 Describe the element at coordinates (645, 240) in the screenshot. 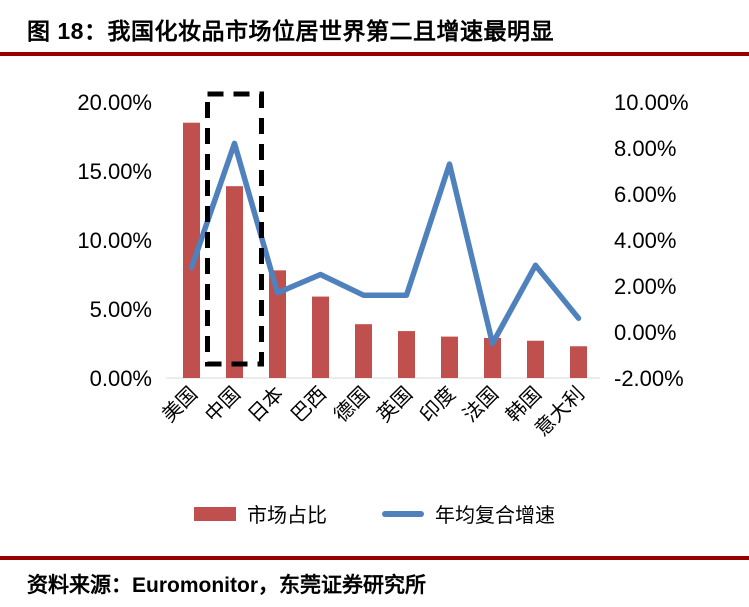

I see `right-axis-tick: 4.00%` at that location.